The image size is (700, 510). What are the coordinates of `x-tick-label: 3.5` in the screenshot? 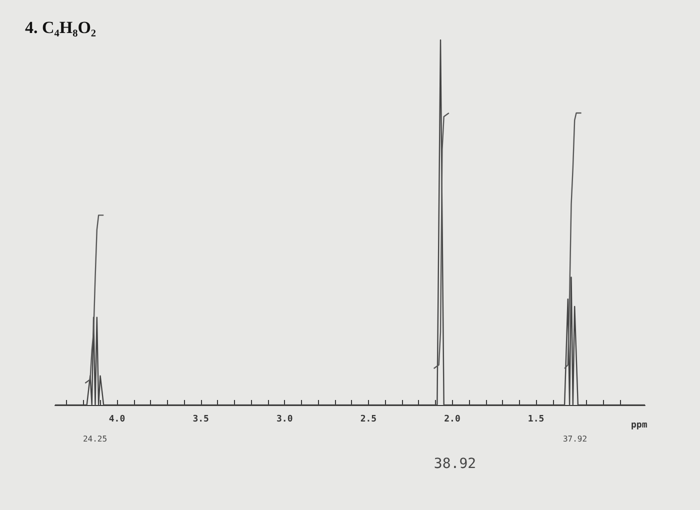 It's located at (200, 419).